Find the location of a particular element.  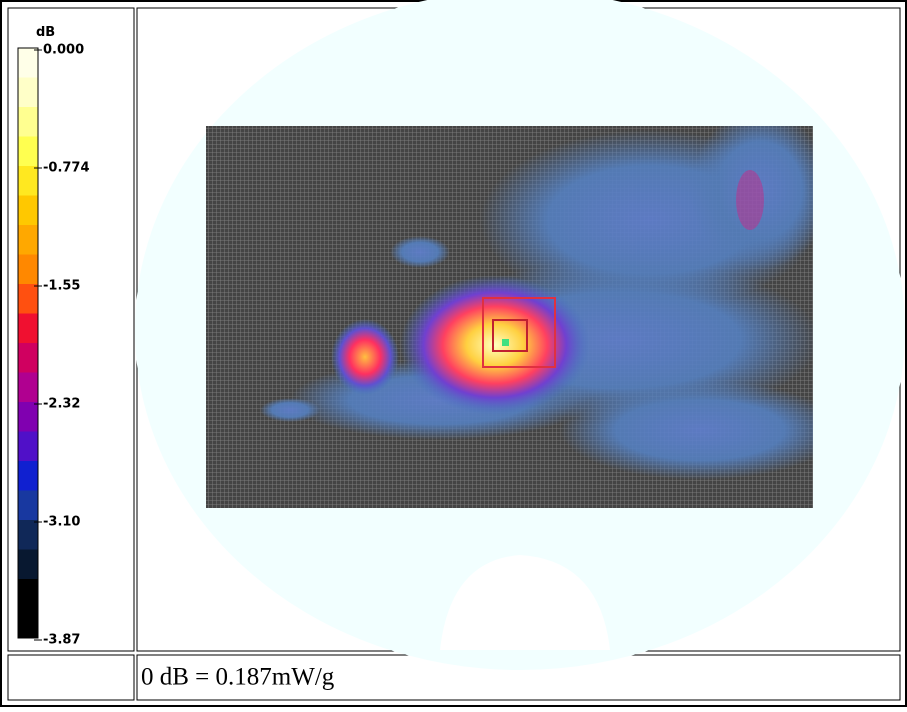

scan-area is located at coordinates (519, 332).